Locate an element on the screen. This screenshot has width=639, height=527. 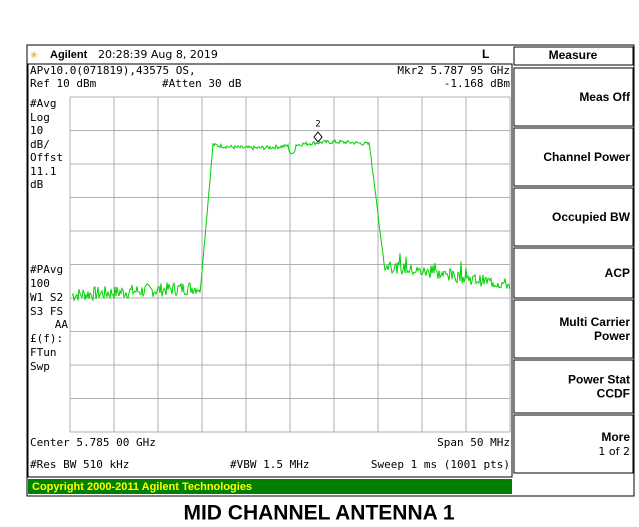
menu-title: Measure is located at coordinates (573, 55).